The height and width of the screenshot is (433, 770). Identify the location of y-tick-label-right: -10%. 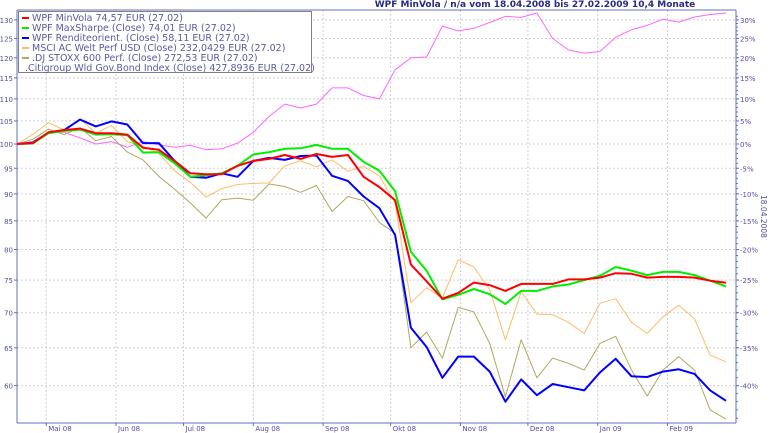
(749, 195).